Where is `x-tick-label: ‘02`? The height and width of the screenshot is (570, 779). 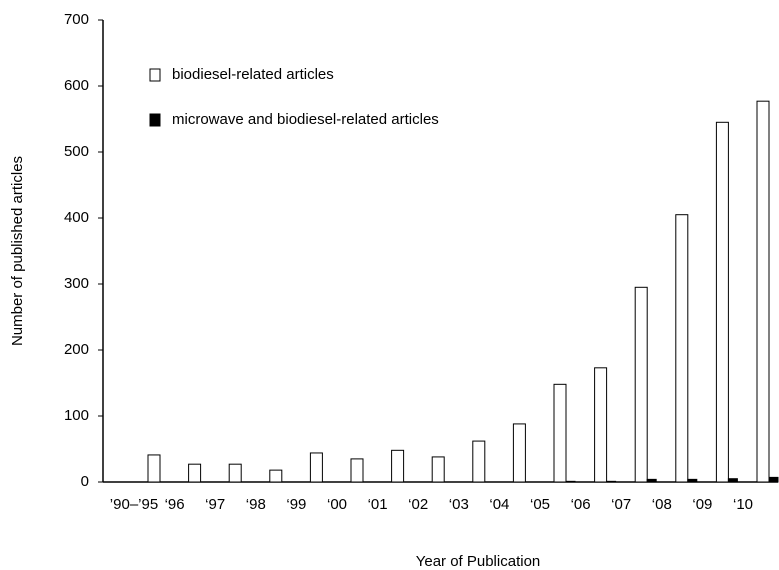
x-tick-label: ‘02 is located at coordinates (418, 504).